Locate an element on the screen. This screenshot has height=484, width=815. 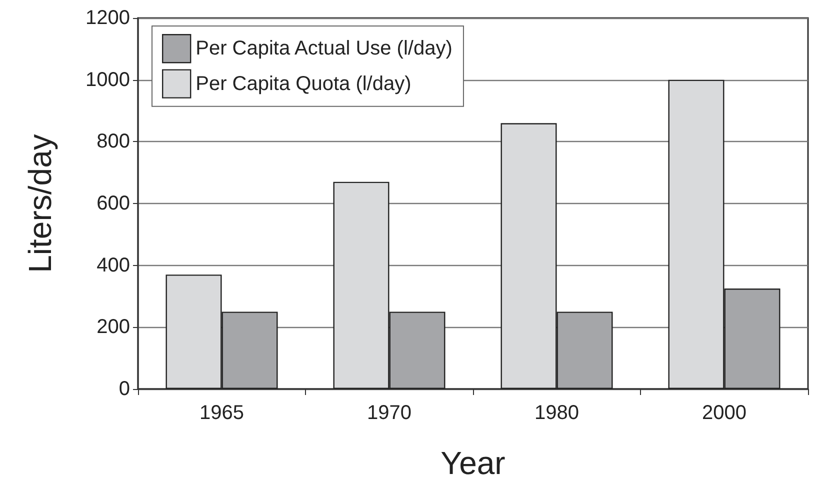
x-tick-label: 2000 is located at coordinates (724, 413).